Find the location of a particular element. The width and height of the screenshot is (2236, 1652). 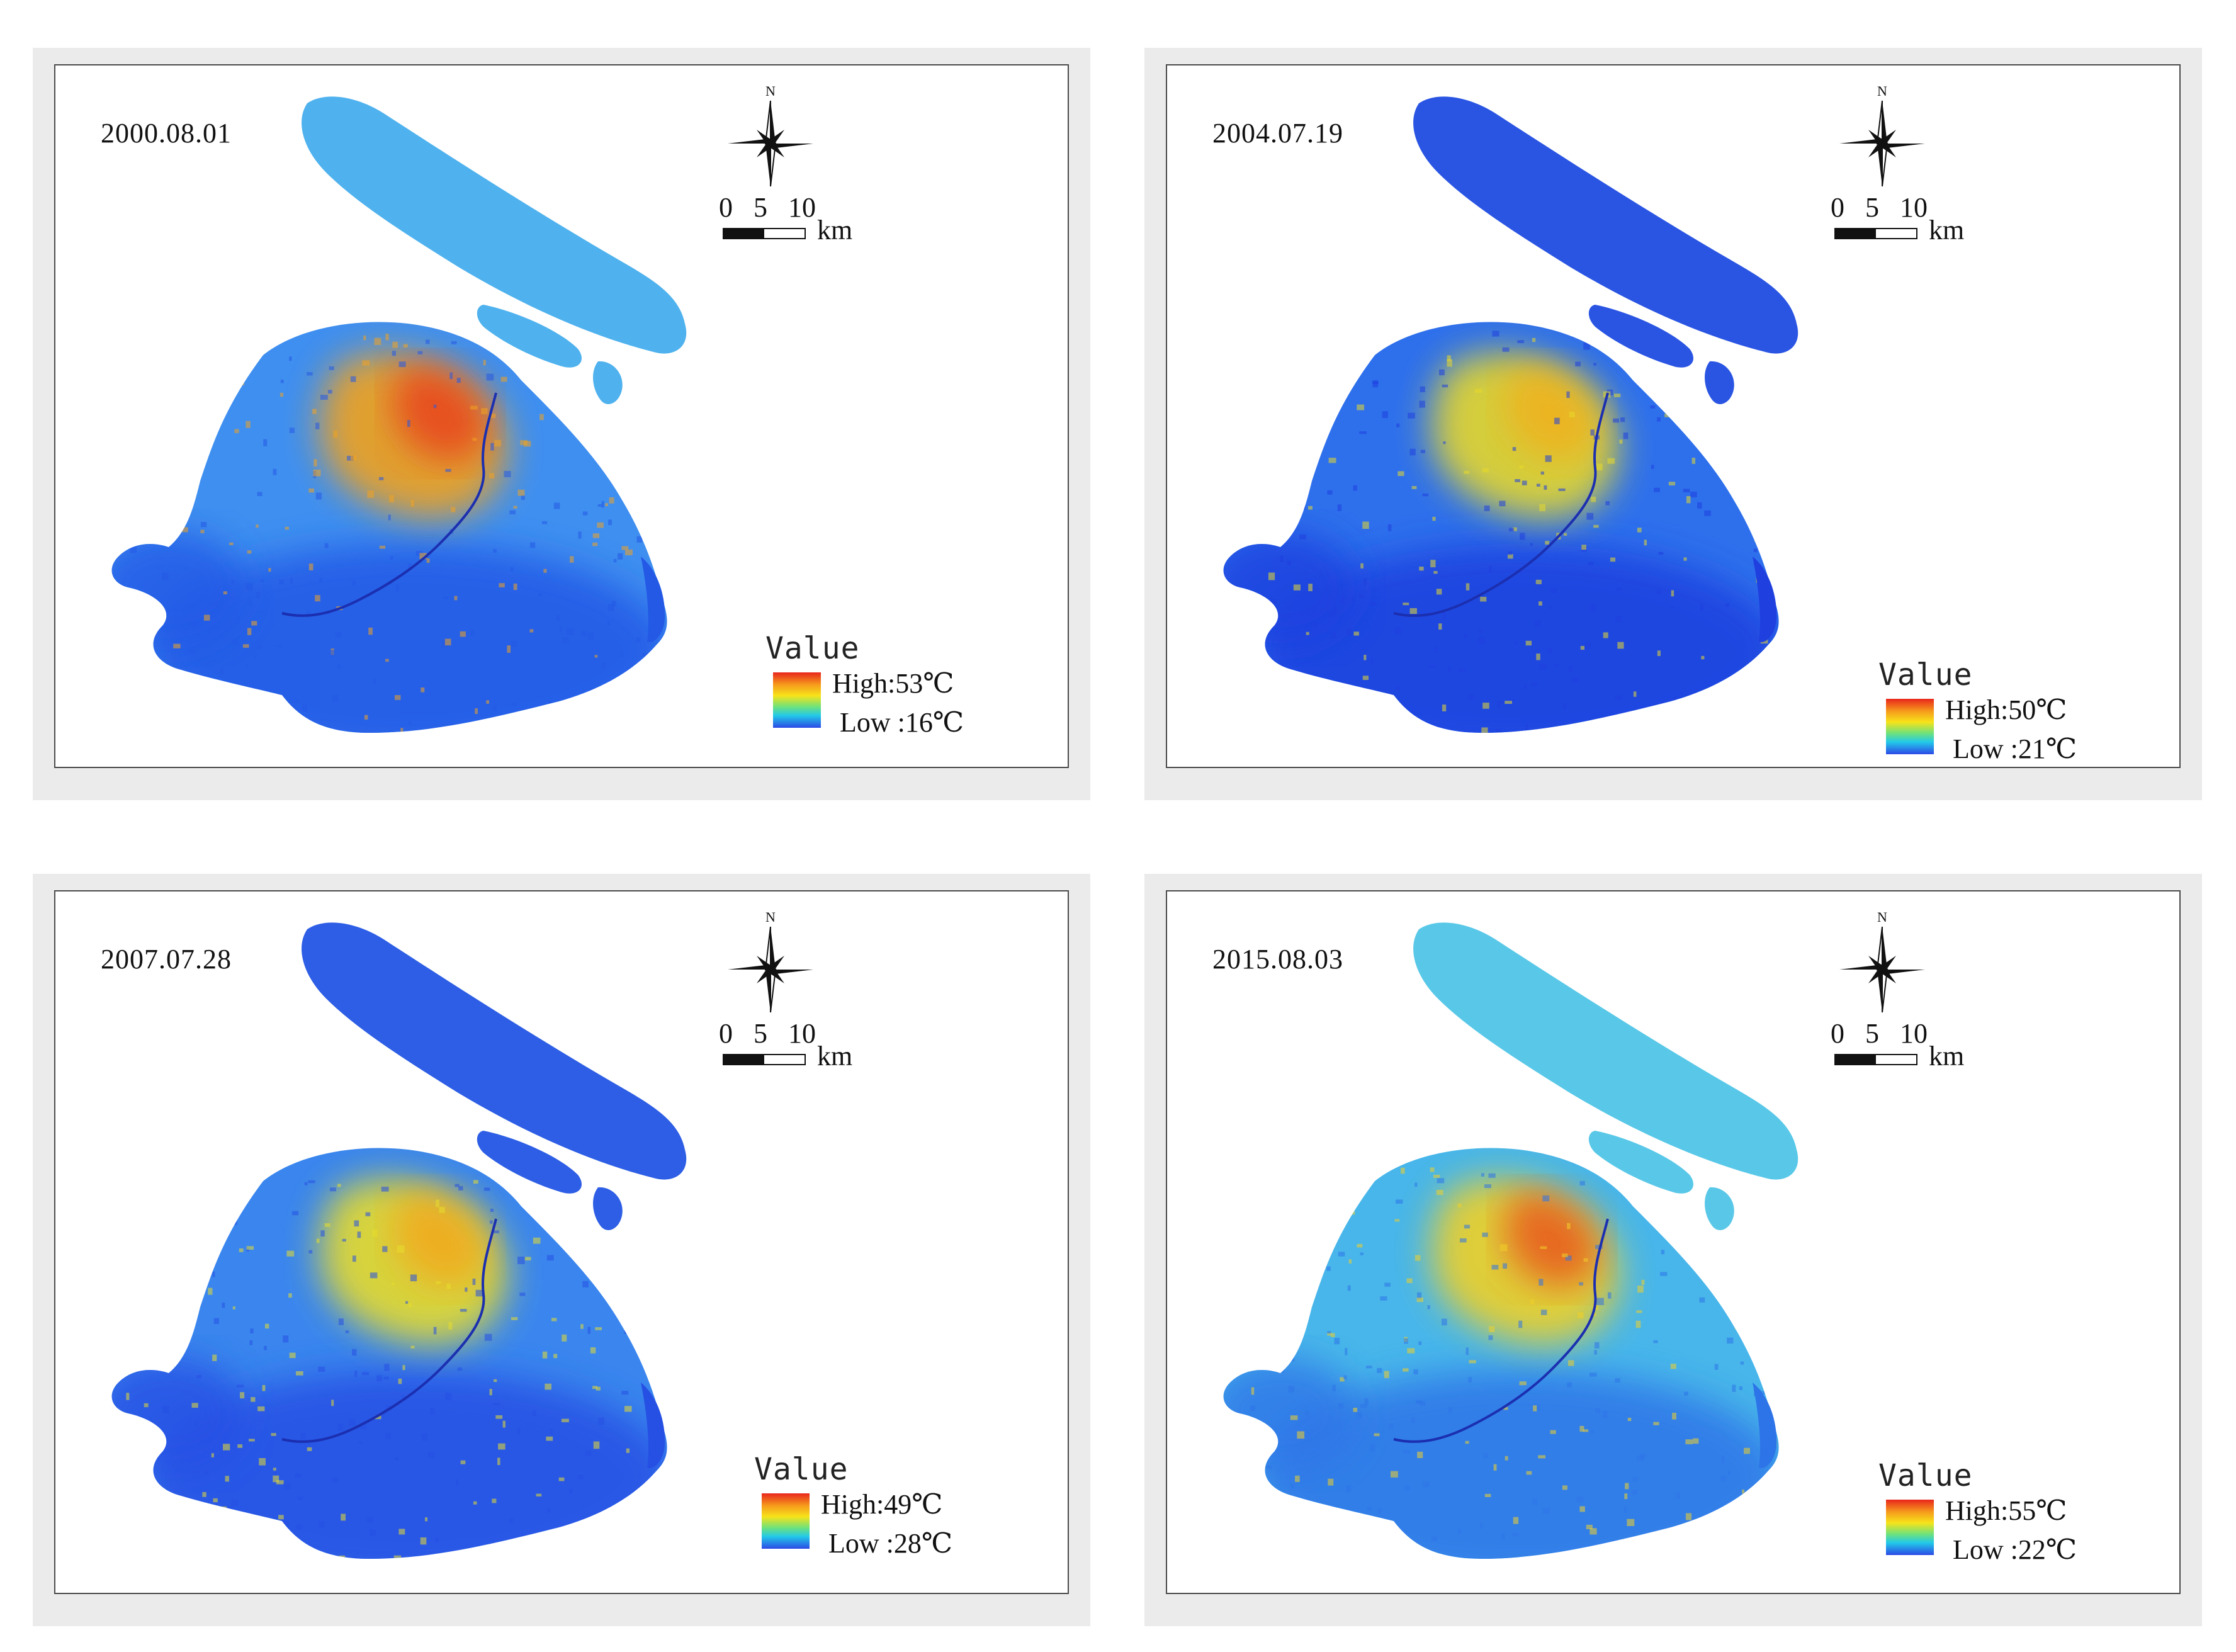

legend-high-label: High:49℃ is located at coordinates (882, 1504).